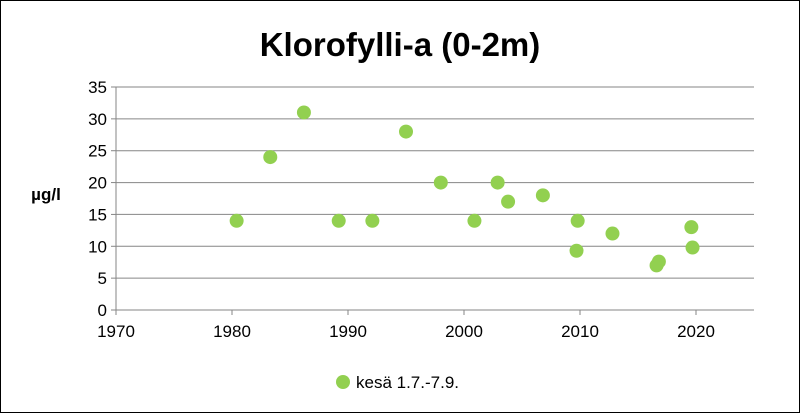  What do you see at coordinates (46, 194) in the screenshot?
I see `y-axis-label: µg/l` at bounding box center [46, 194].